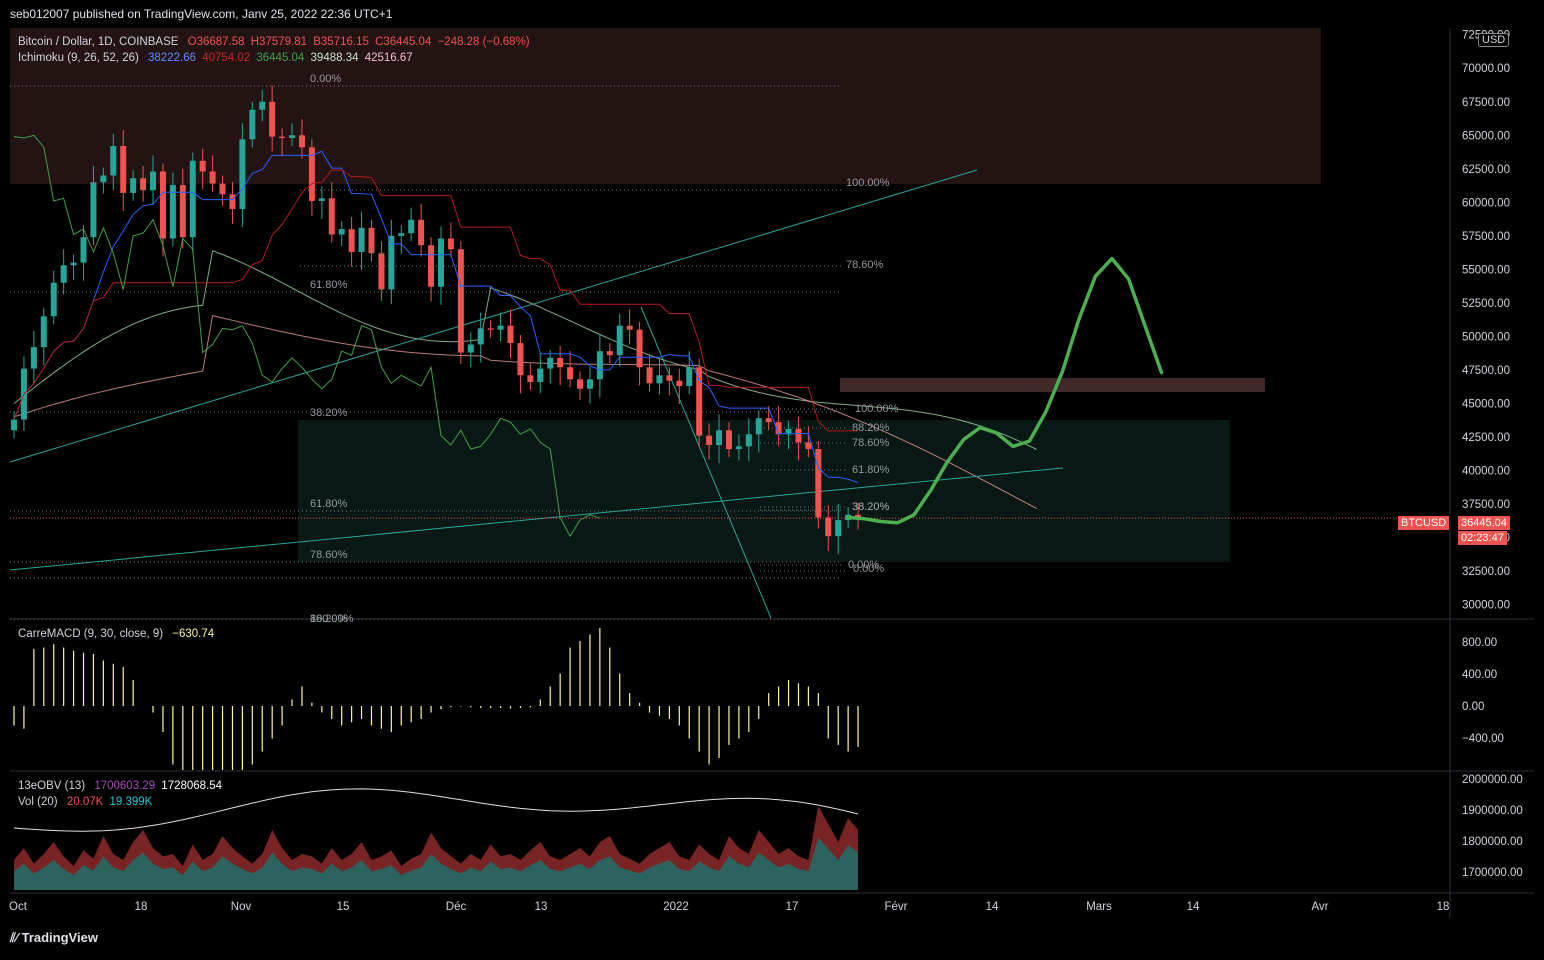  Describe the element at coordinates (896, 907) in the screenshot. I see `time-axis-label: Févr` at that location.